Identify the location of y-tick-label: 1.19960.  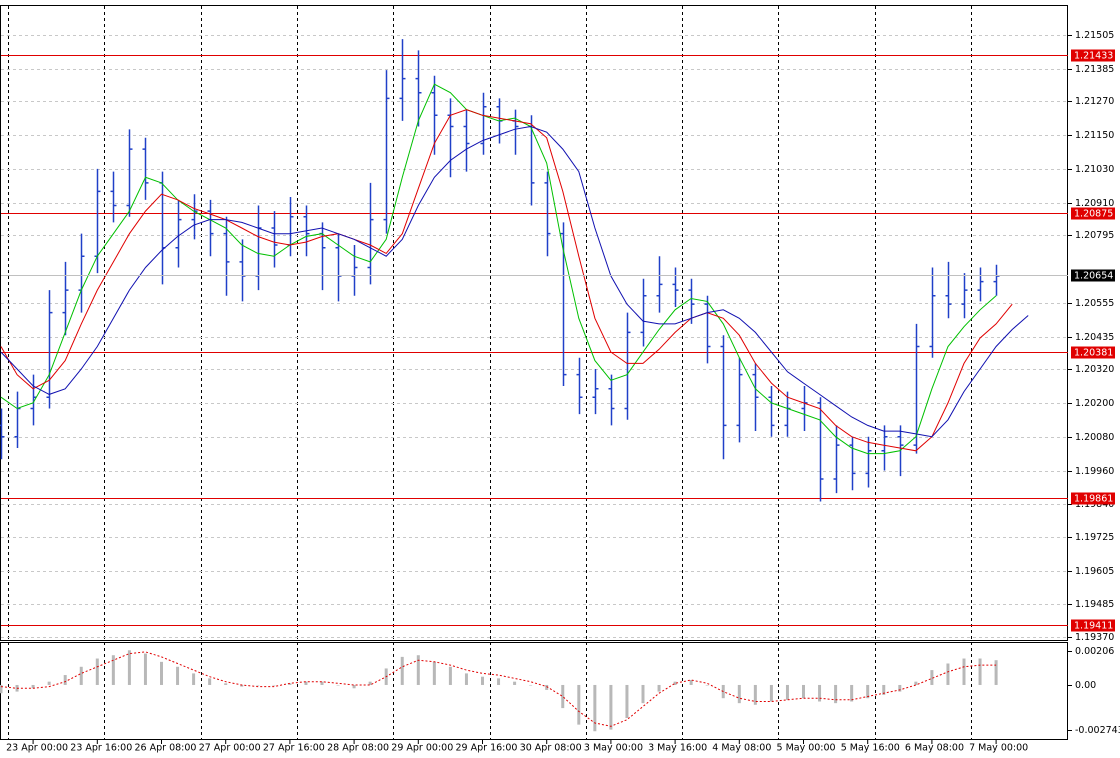
(1094, 471).